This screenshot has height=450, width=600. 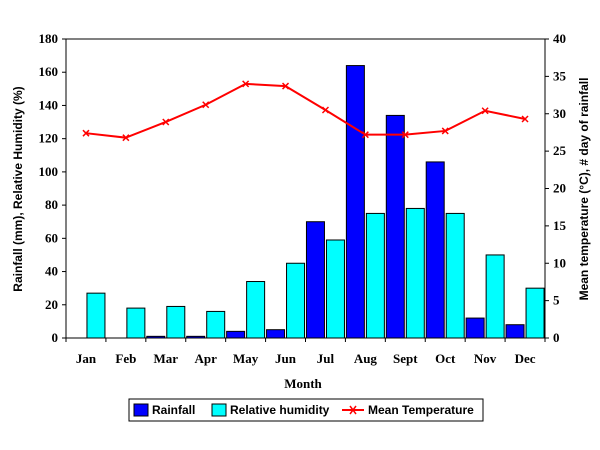 I want to click on right-tick-label-40: 40, so click(x=559, y=38).